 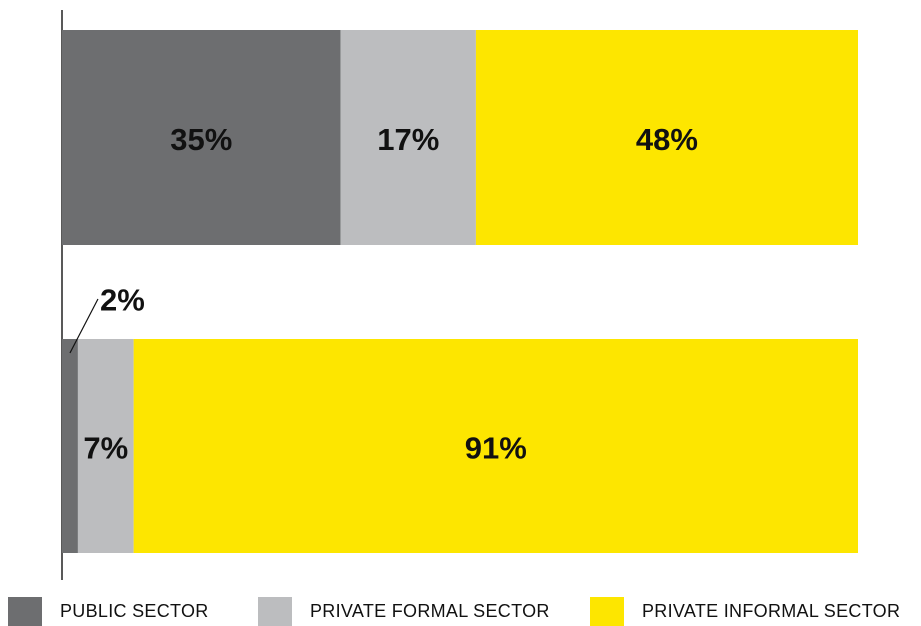 I want to click on data-label: 7%, so click(x=105, y=448).